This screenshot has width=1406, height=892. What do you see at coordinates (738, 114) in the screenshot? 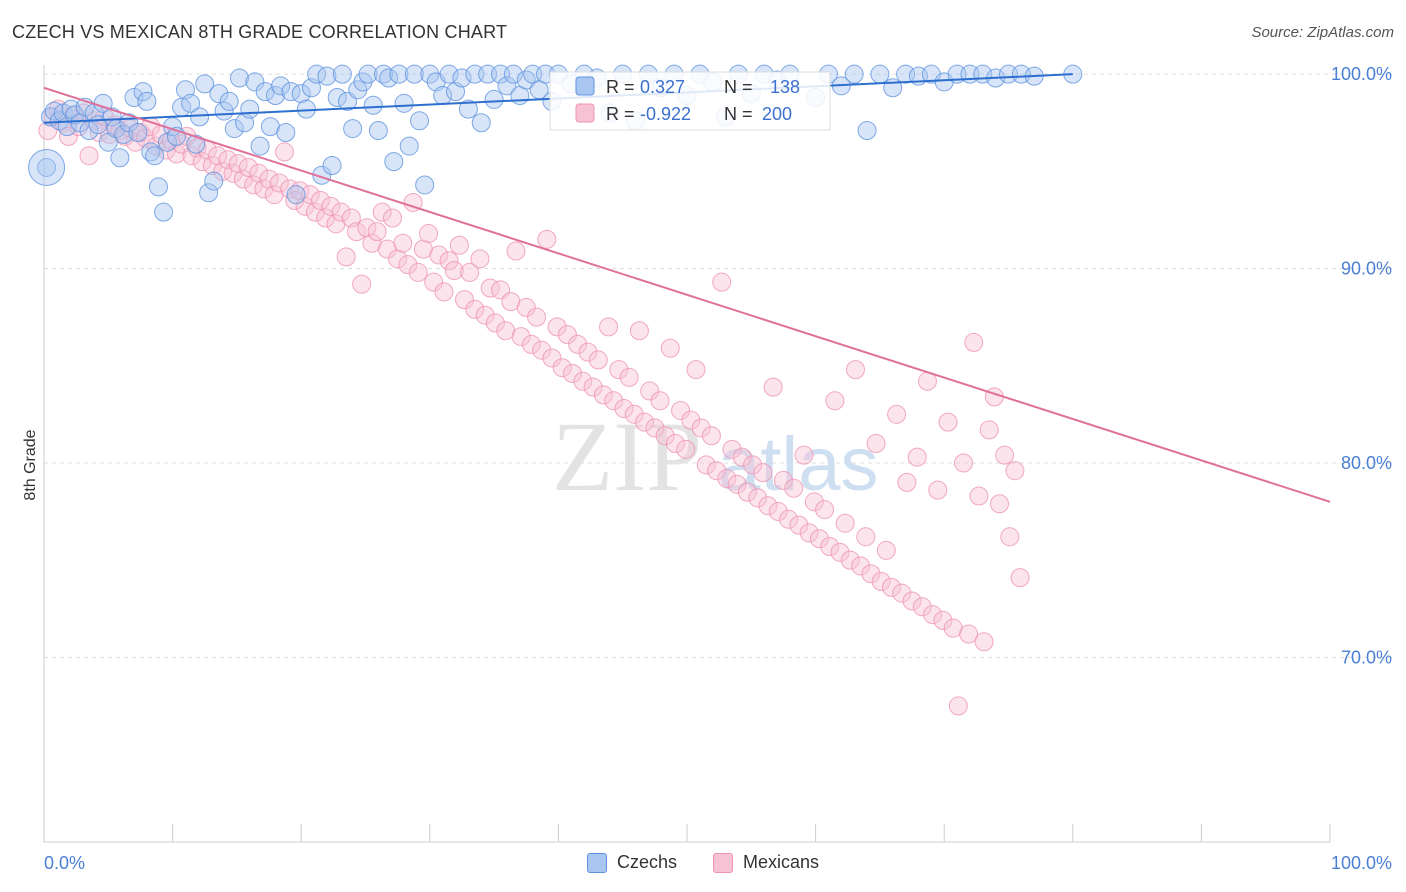
I see `mexican-n-label: N =` at bounding box center [738, 114].